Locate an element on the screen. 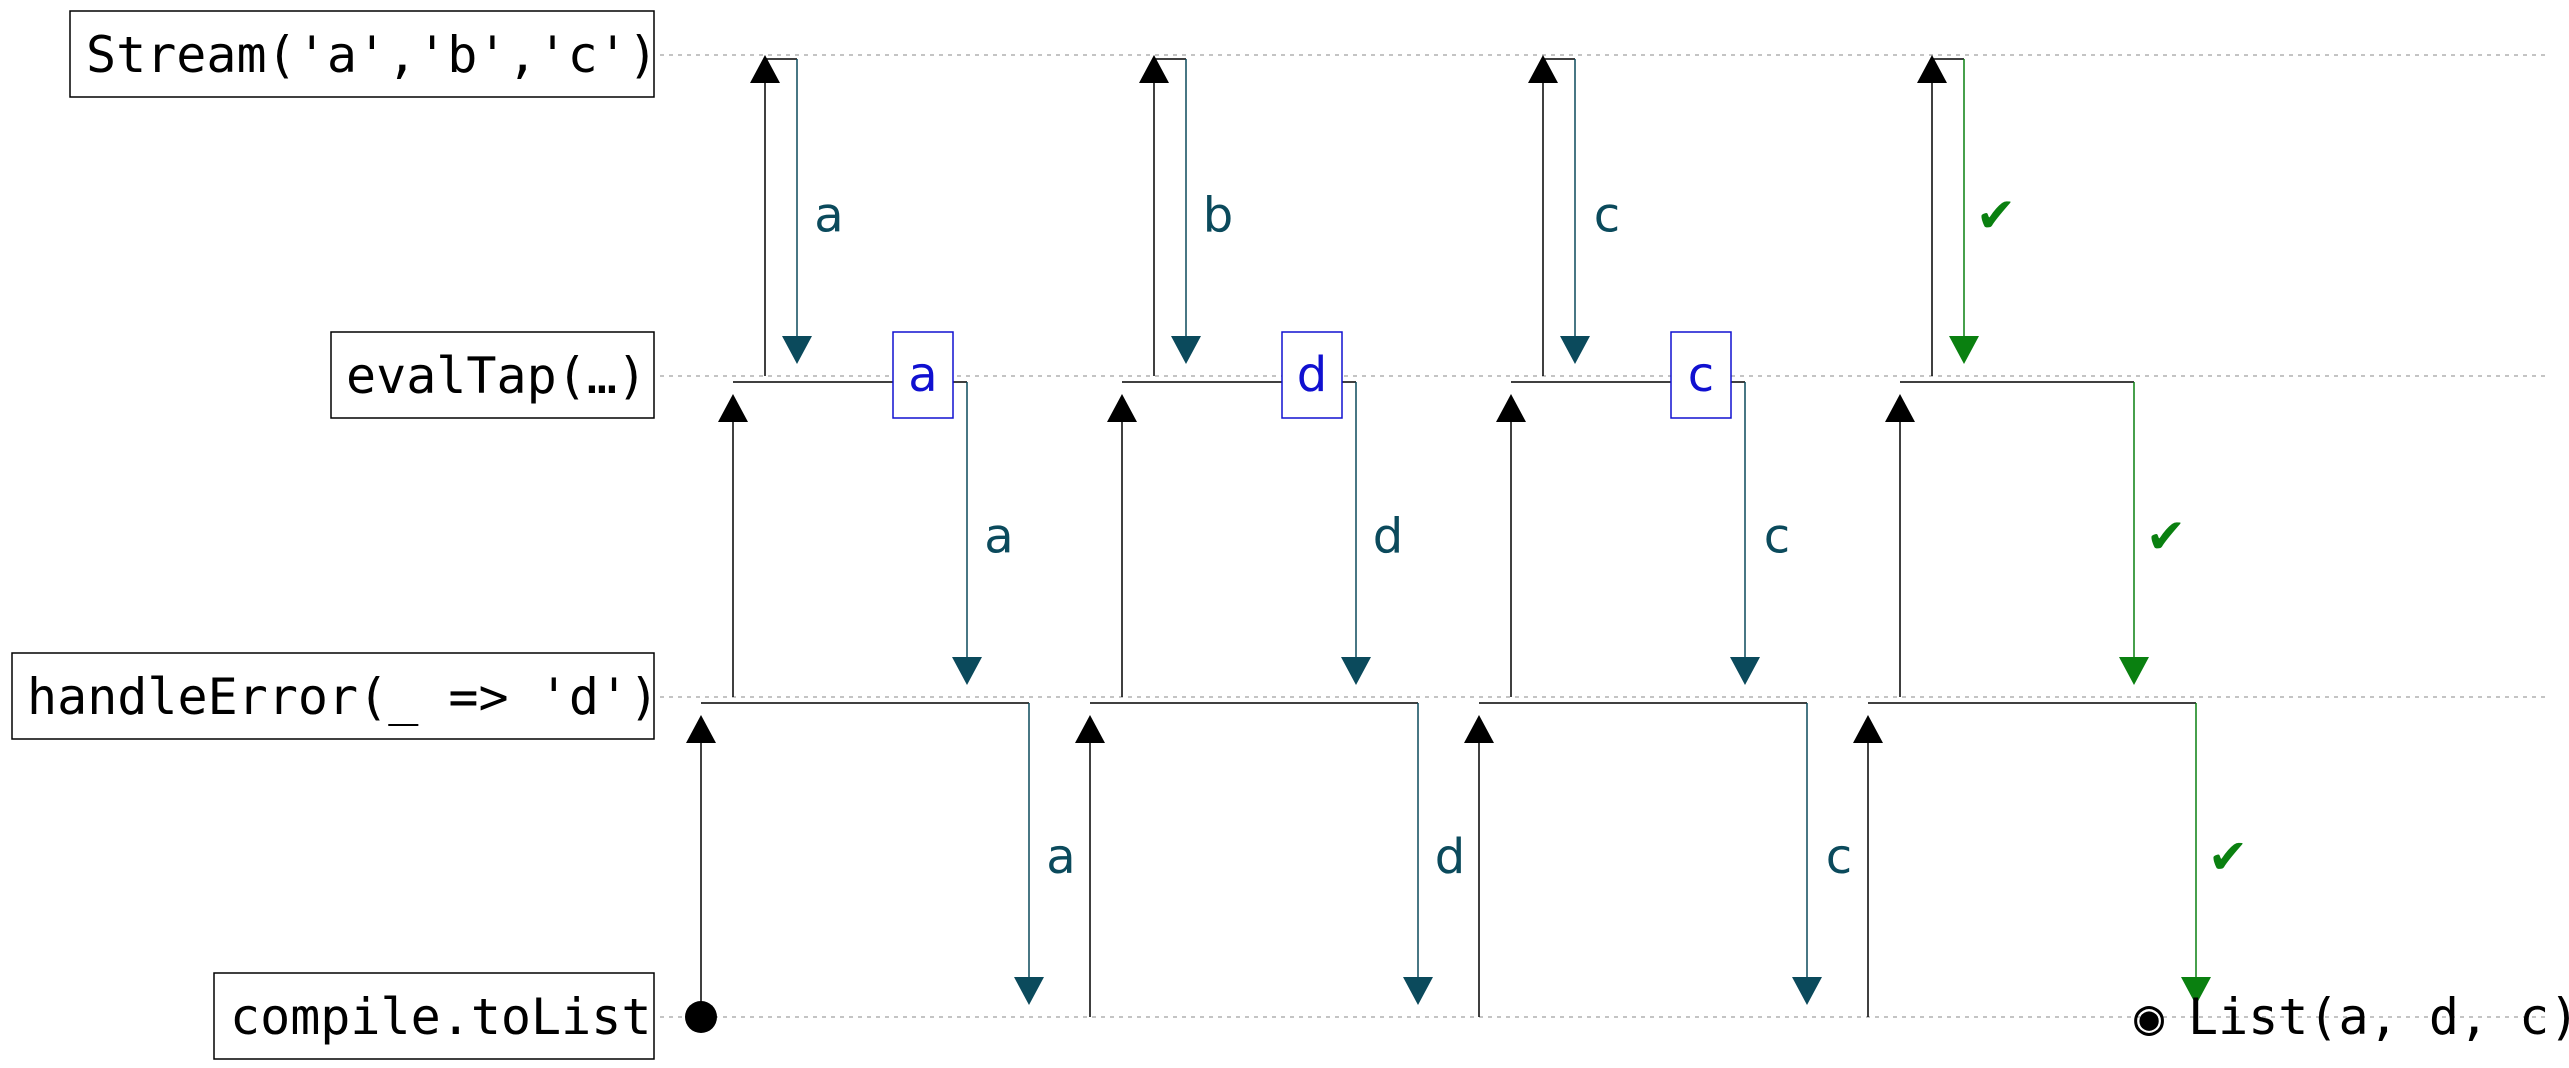 This screenshot has height=1068, width=2569. pull-2-hop-3: d is located at coordinates (1270, 859).